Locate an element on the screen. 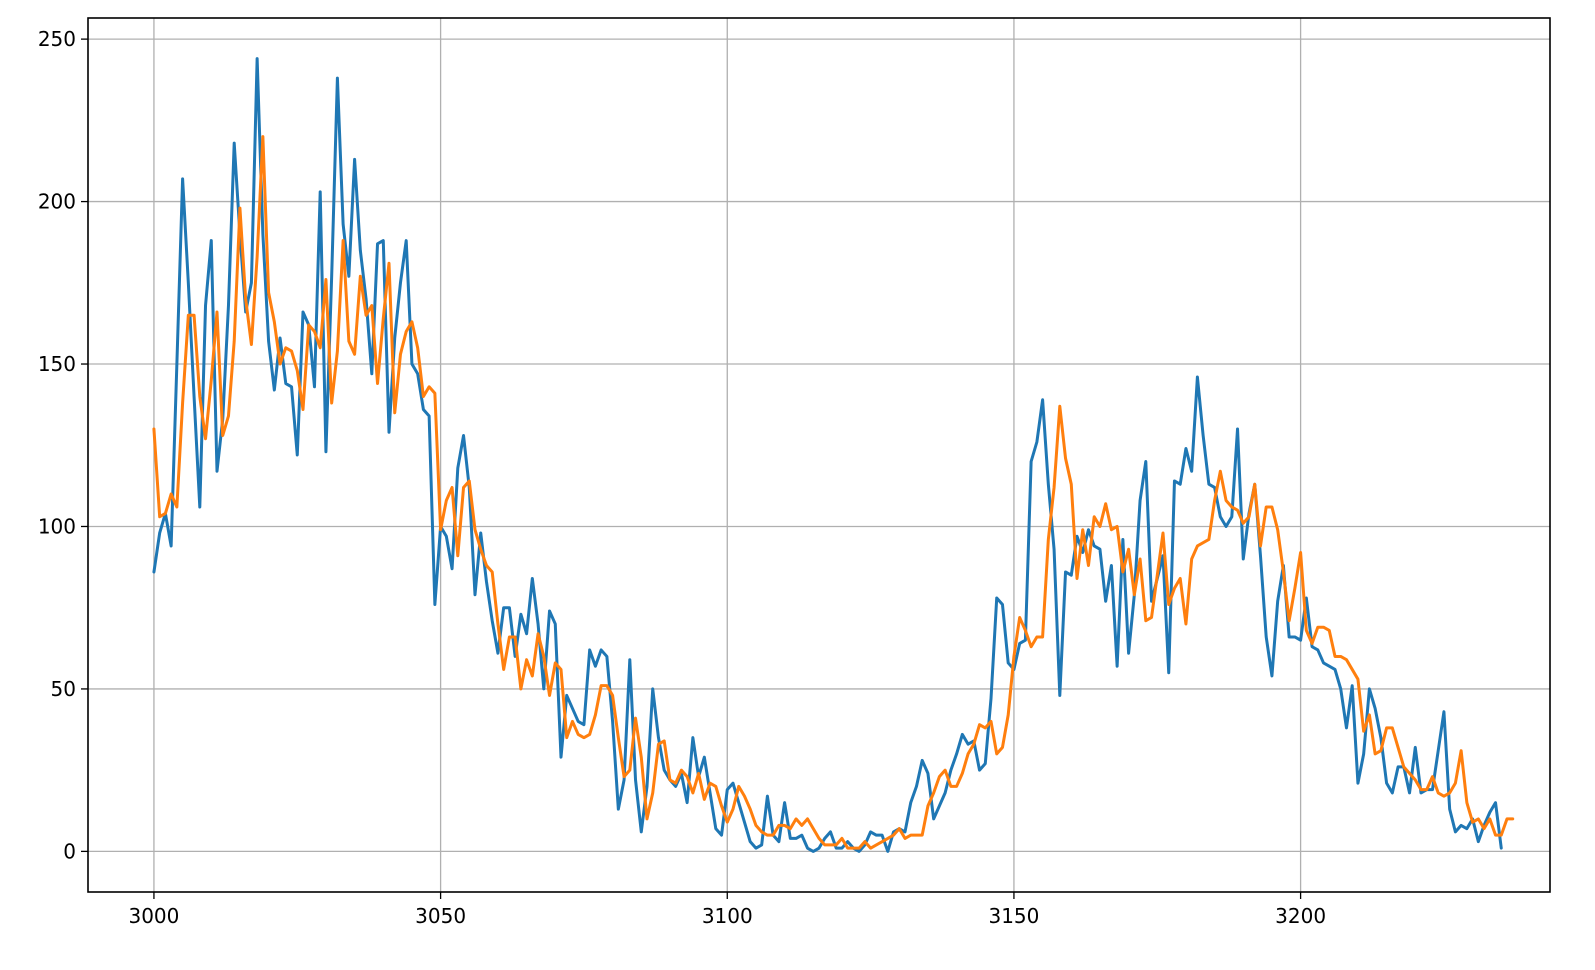 Image resolution: width=1595 pixels, height=970 pixels. y-tick-label: 50 is located at coordinates (63, 689).